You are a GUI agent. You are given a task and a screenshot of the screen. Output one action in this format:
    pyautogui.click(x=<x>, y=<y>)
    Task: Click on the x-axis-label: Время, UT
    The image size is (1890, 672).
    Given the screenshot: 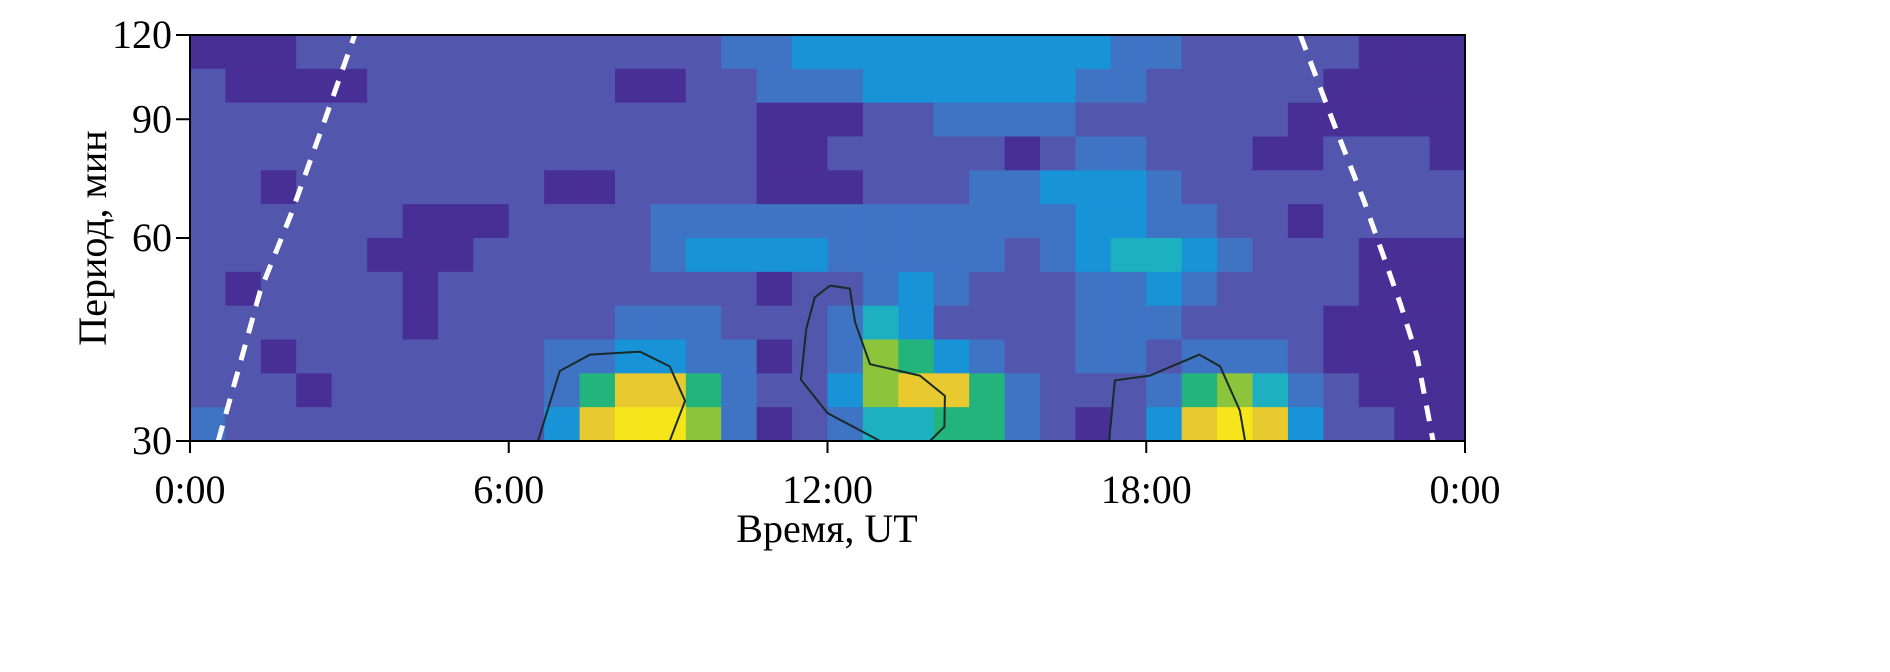 What is the action you would take?
    pyautogui.click(x=826, y=528)
    